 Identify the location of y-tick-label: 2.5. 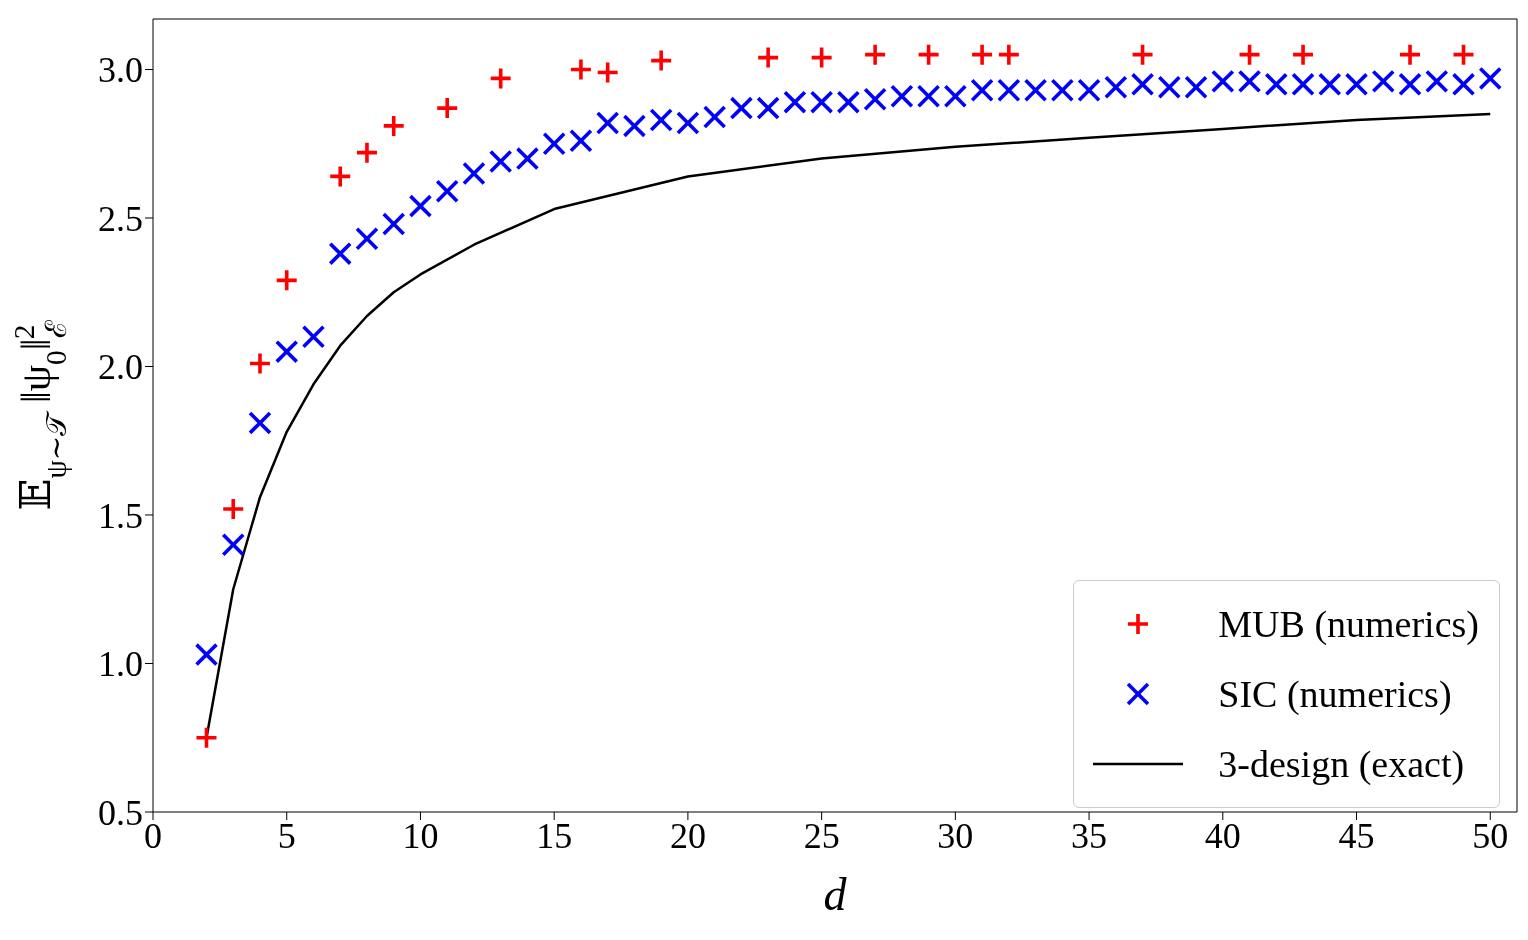
(120, 218).